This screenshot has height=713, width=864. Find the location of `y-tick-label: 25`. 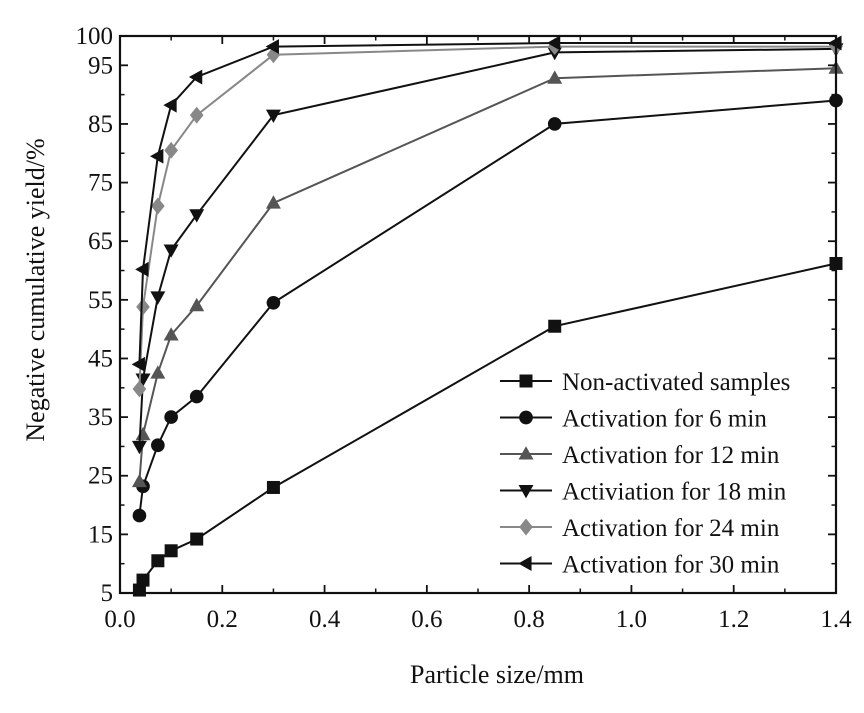

y-tick-label: 25 is located at coordinates (100, 476).